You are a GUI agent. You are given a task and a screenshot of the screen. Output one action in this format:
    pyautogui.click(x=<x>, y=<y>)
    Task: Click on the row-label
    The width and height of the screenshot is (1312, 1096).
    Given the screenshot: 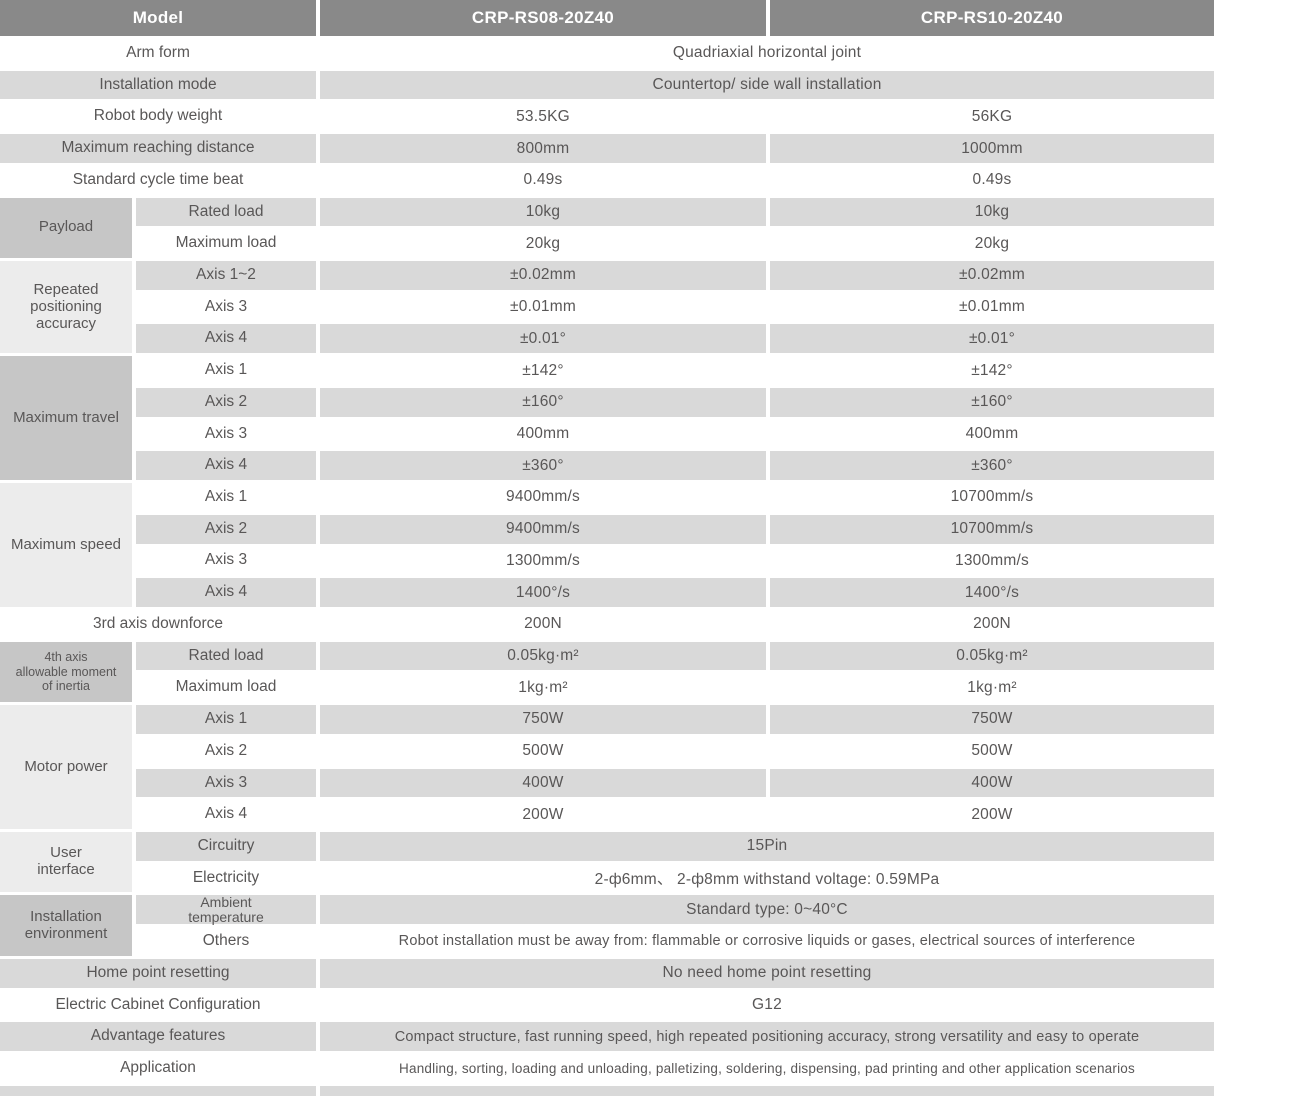 What is the action you would take?
    pyautogui.click(x=158, y=1090)
    